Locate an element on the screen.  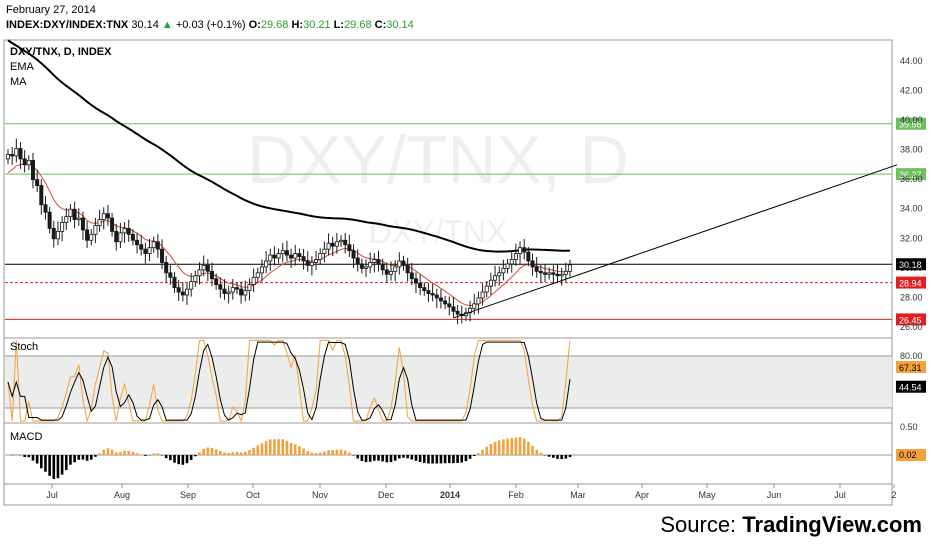
x-tick-label: Mar is located at coordinates (578, 495).